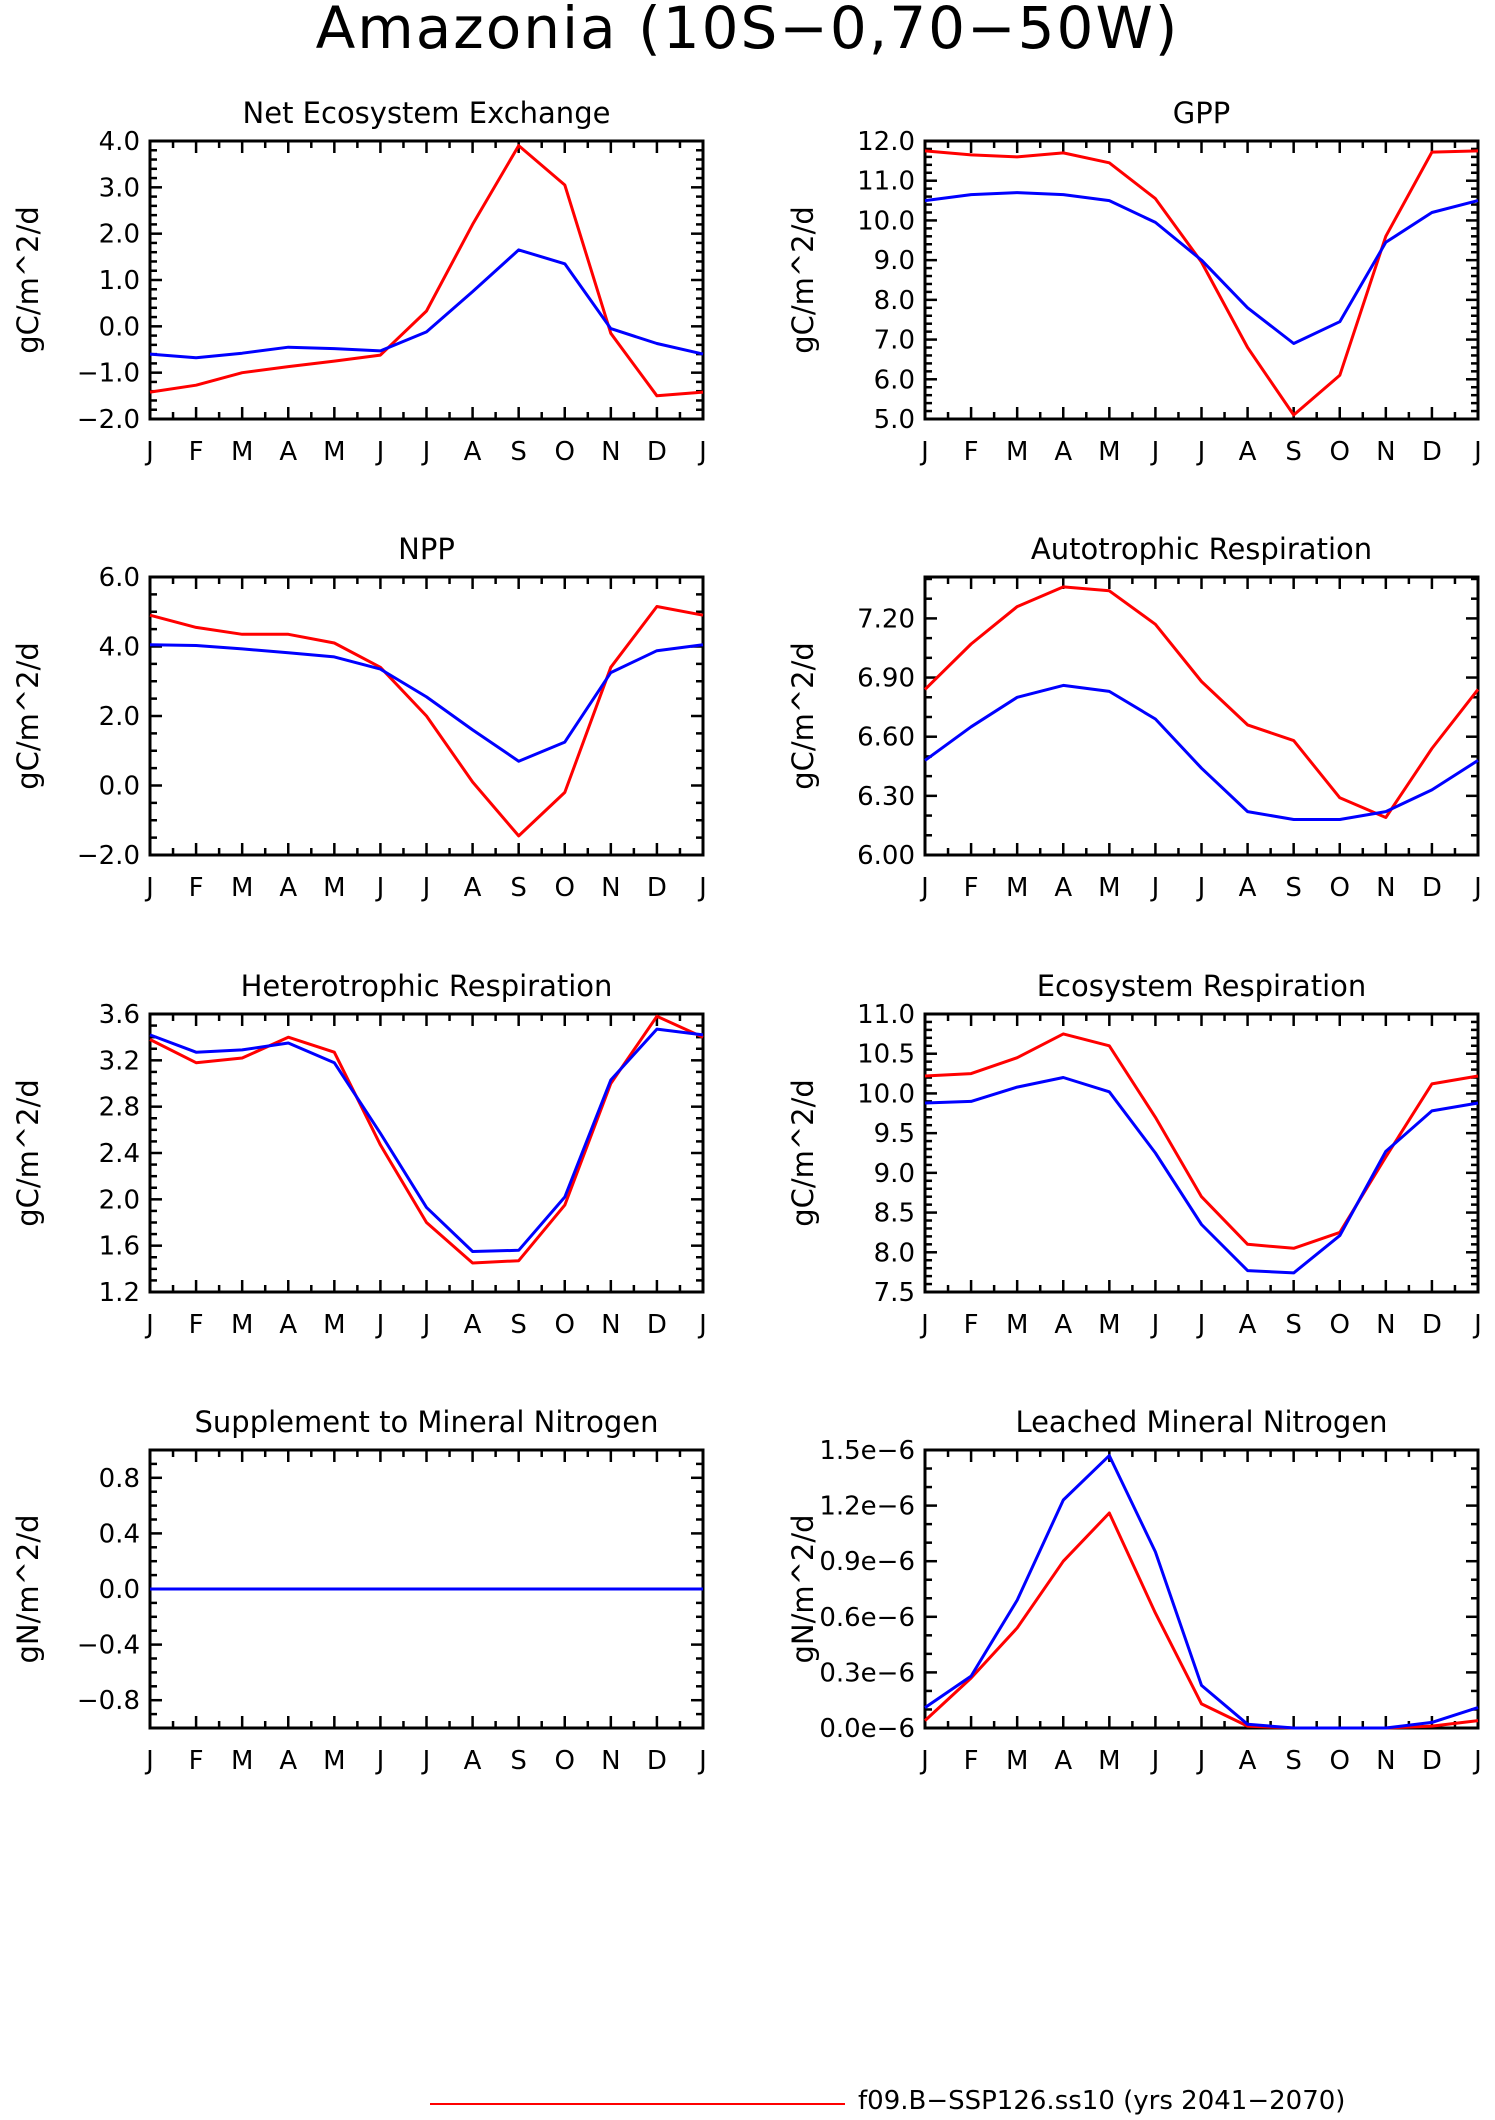 Image resolution: width=1495 pixels, height=2120 pixels. What do you see at coordinates (426, 549) in the screenshot?
I see `chart-title: NPP` at bounding box center [426, 549].